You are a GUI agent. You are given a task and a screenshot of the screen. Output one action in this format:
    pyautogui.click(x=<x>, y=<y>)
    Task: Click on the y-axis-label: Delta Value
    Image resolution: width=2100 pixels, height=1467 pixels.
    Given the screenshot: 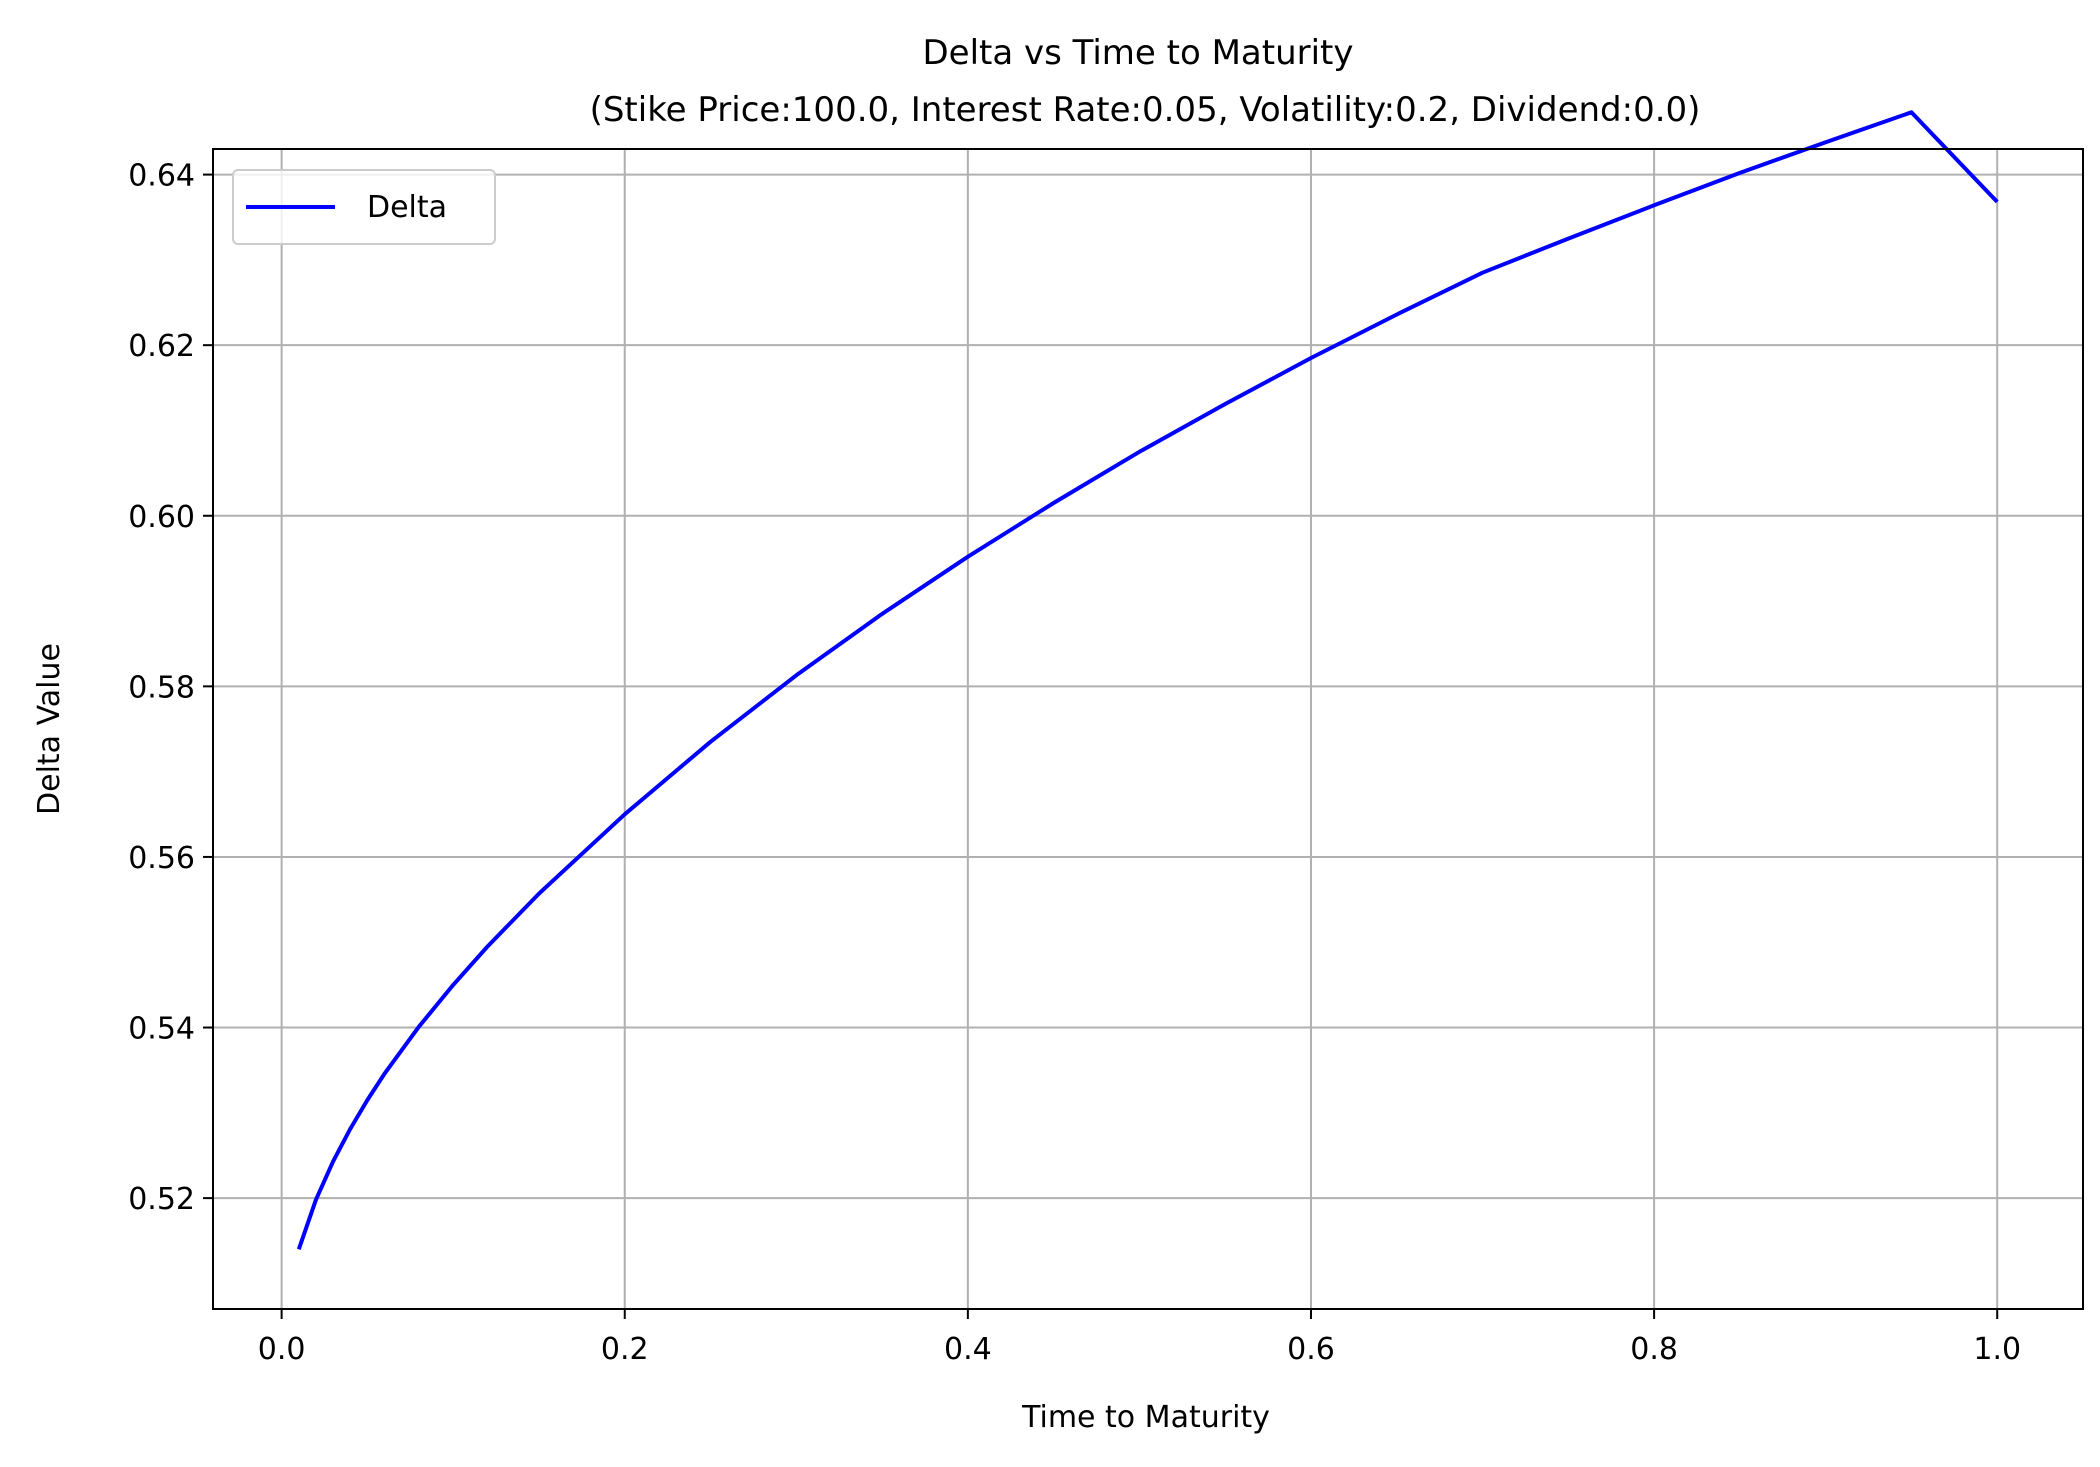 What is the action you would take?
    pyautogui.click(x=49, y=729)
    